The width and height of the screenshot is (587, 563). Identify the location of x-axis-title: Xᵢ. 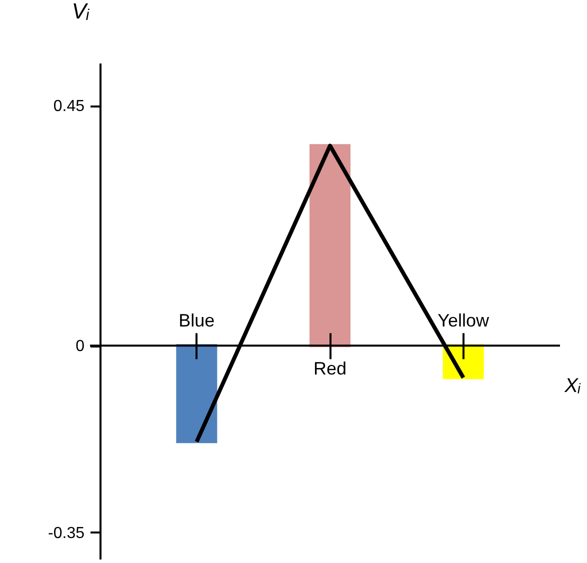
(572, 386).